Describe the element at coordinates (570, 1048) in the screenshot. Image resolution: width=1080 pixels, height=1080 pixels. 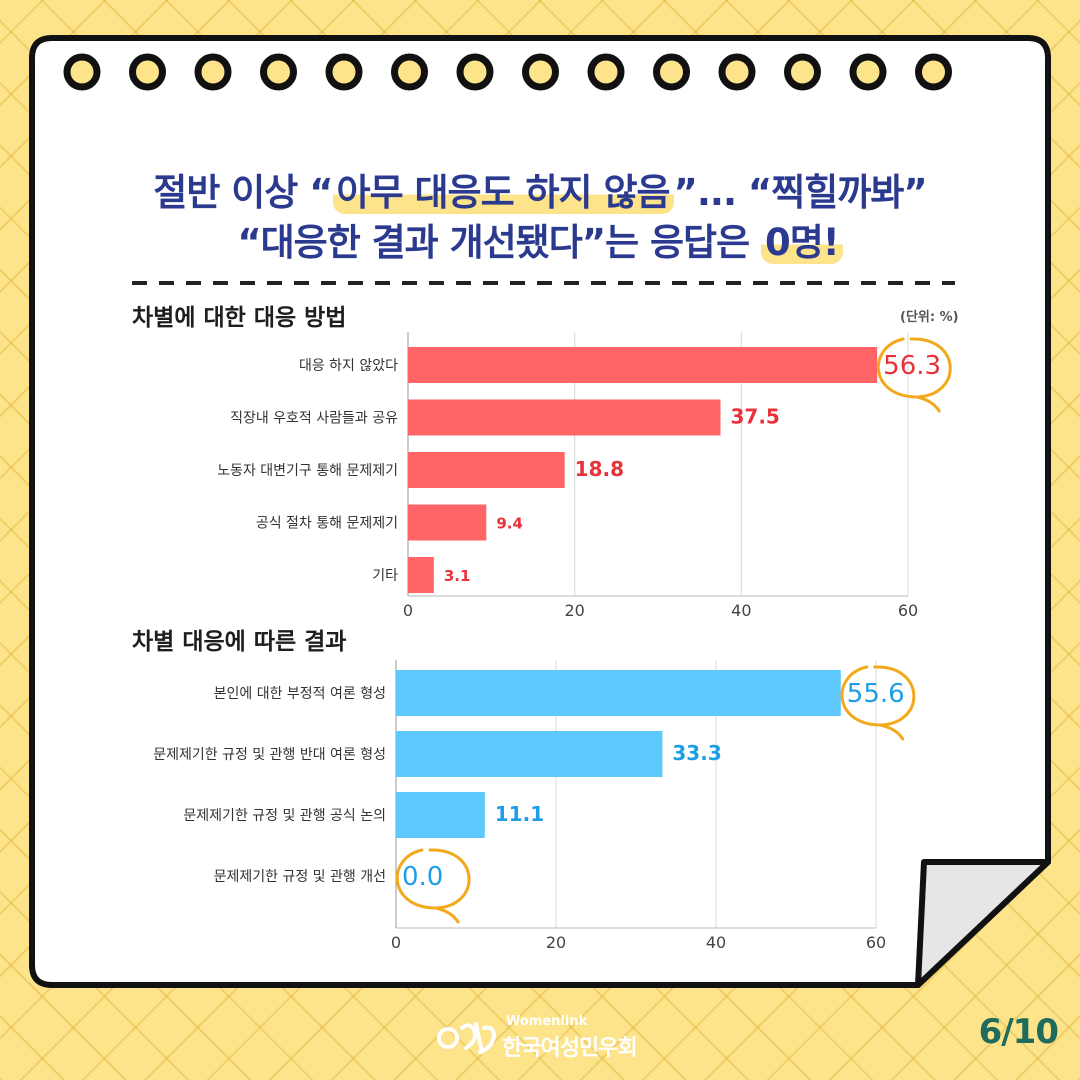
I see `logo-korean: 한국여성민우회` at that location.